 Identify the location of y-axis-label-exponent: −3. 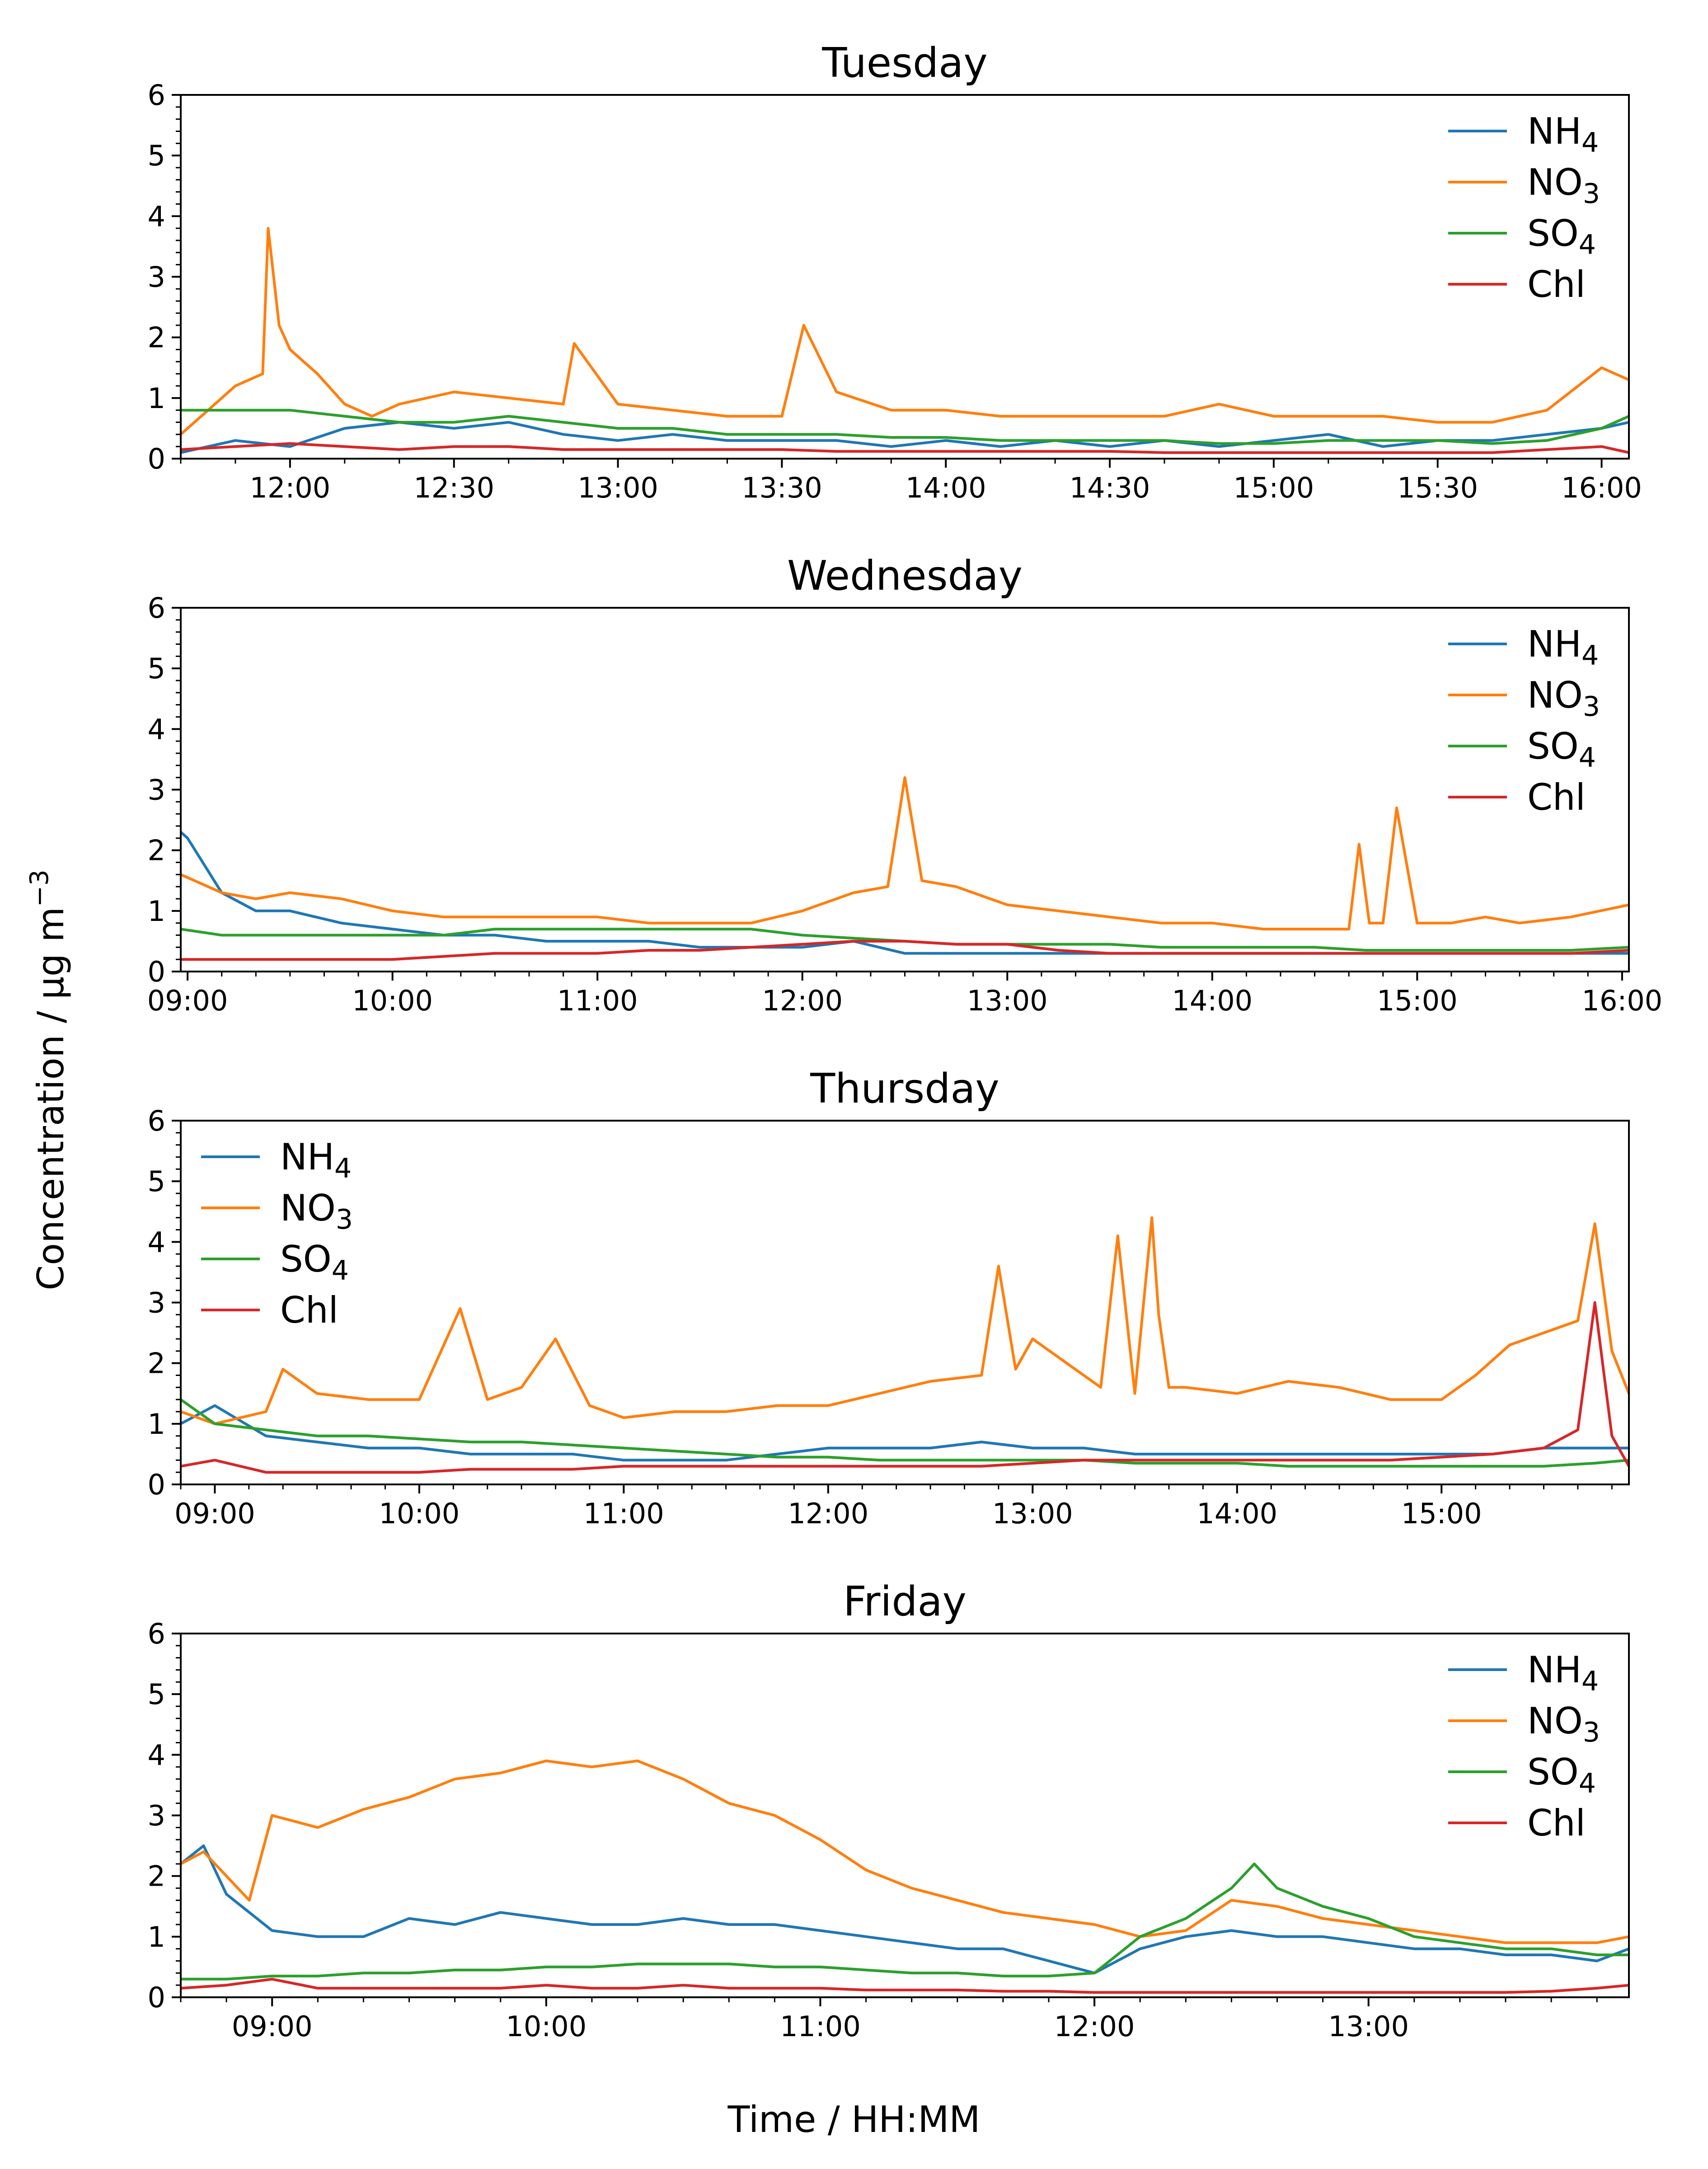
(39, 888).